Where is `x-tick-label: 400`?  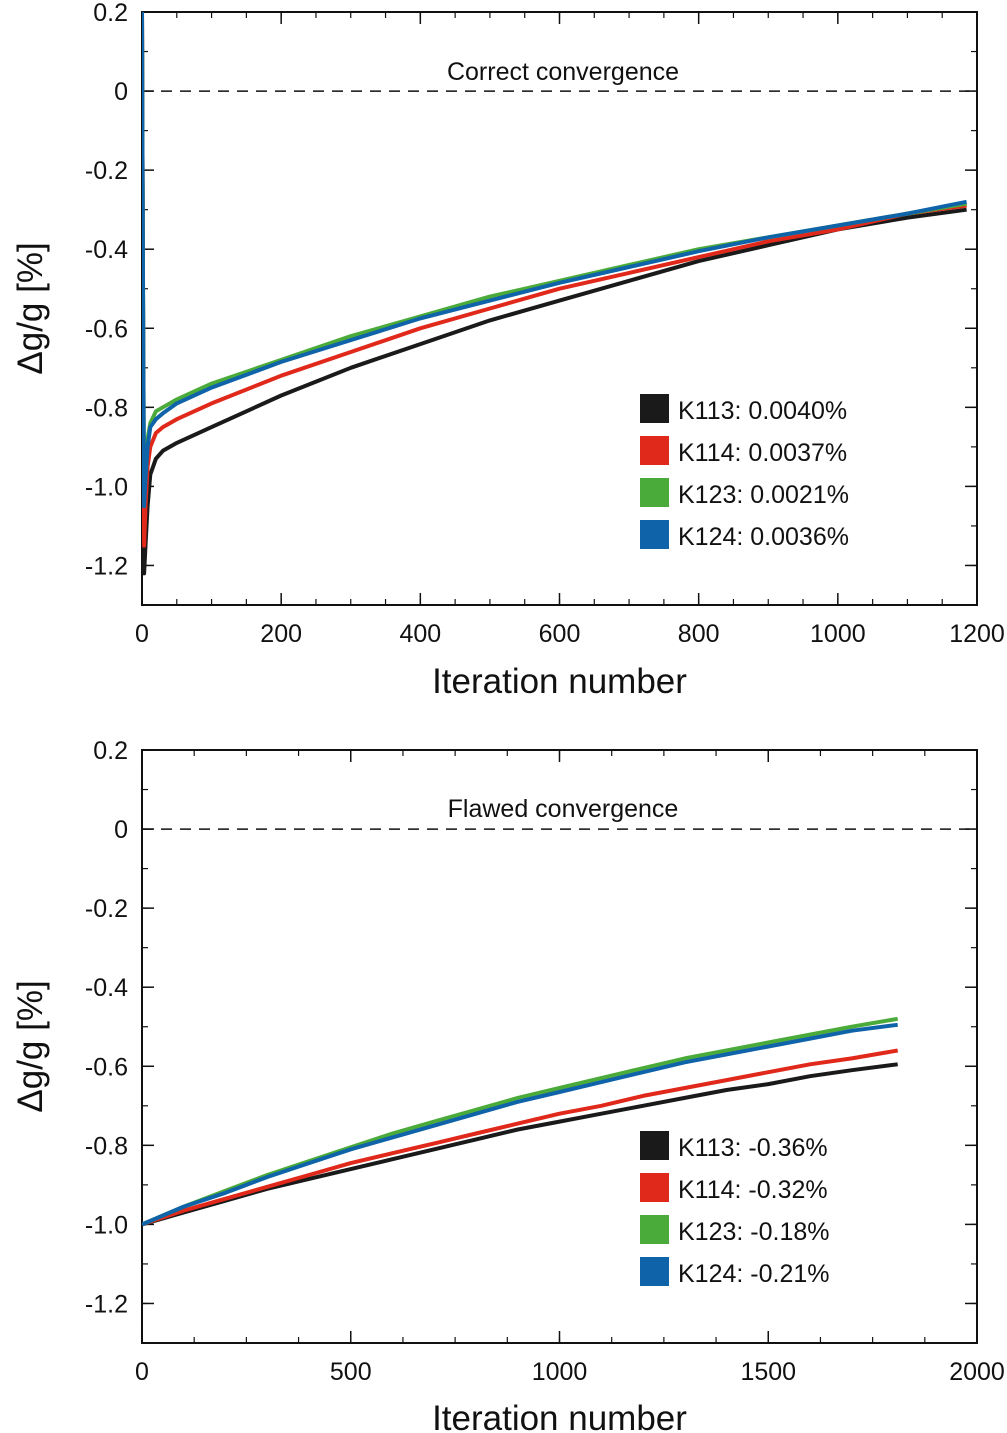 x-tick-label: 400 is located at coordinates (420, 634).